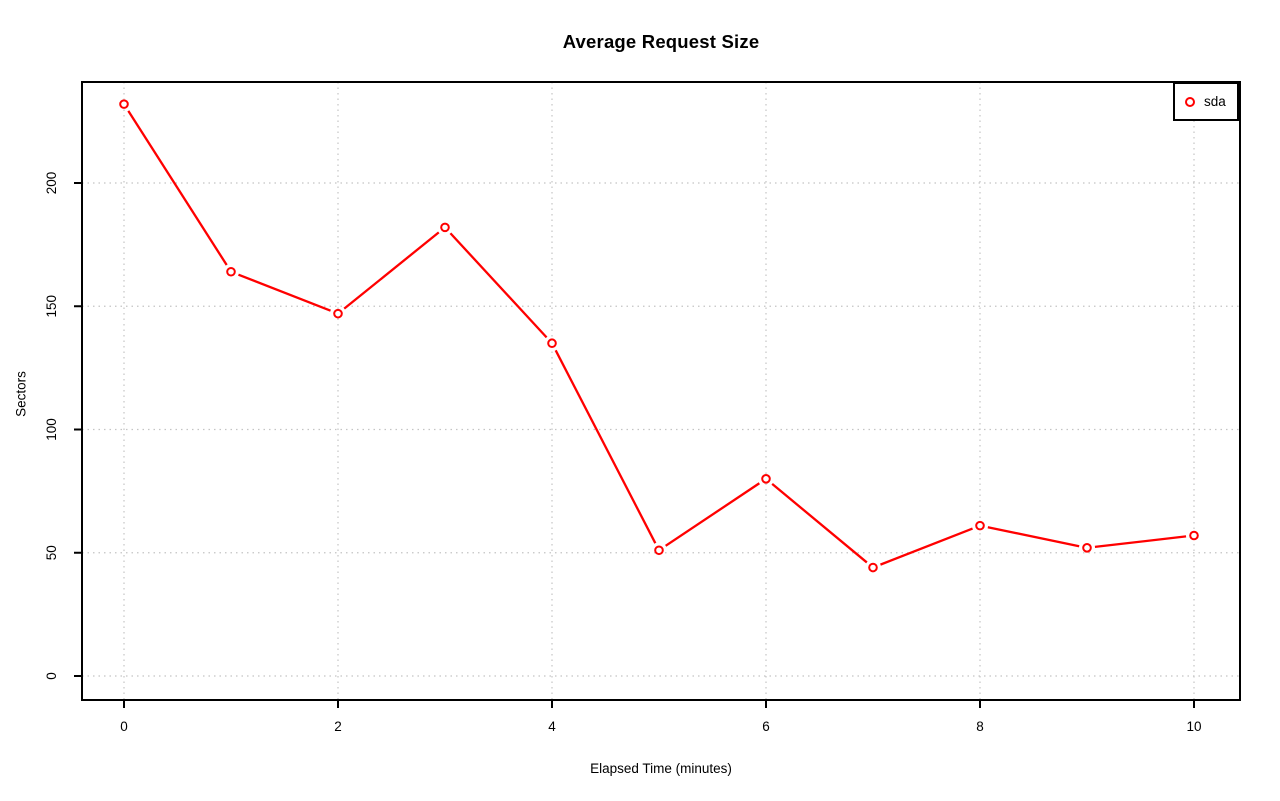 This screenshot has height=801, width=1280. Describe the element at coordinates (51, 183) in the screenshot. I see `y-tick-label: 200` at that location.